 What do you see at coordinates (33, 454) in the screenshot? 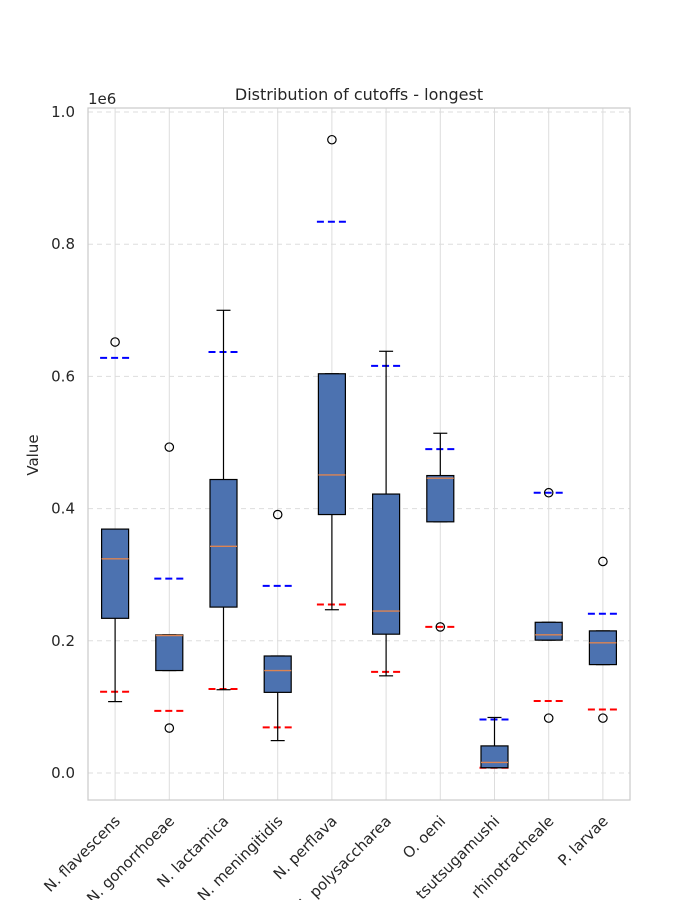
I see `y-axis-label: Value` at bounding box center [33, 454].